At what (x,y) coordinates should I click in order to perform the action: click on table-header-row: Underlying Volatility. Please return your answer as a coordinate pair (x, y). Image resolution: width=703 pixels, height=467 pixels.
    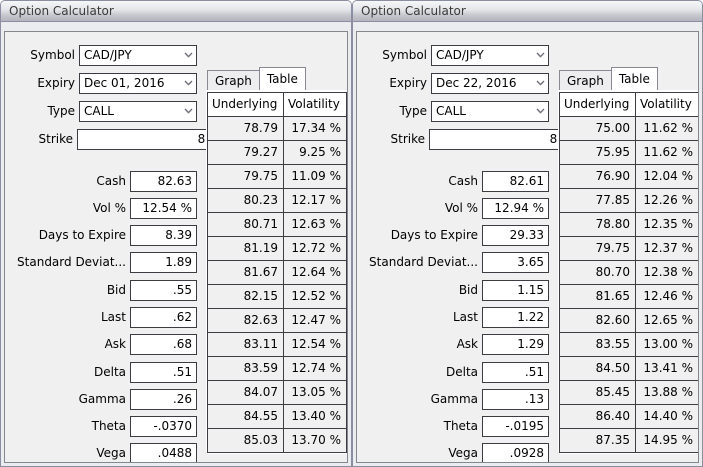
    Looking at the image, I should click on (277, 104).